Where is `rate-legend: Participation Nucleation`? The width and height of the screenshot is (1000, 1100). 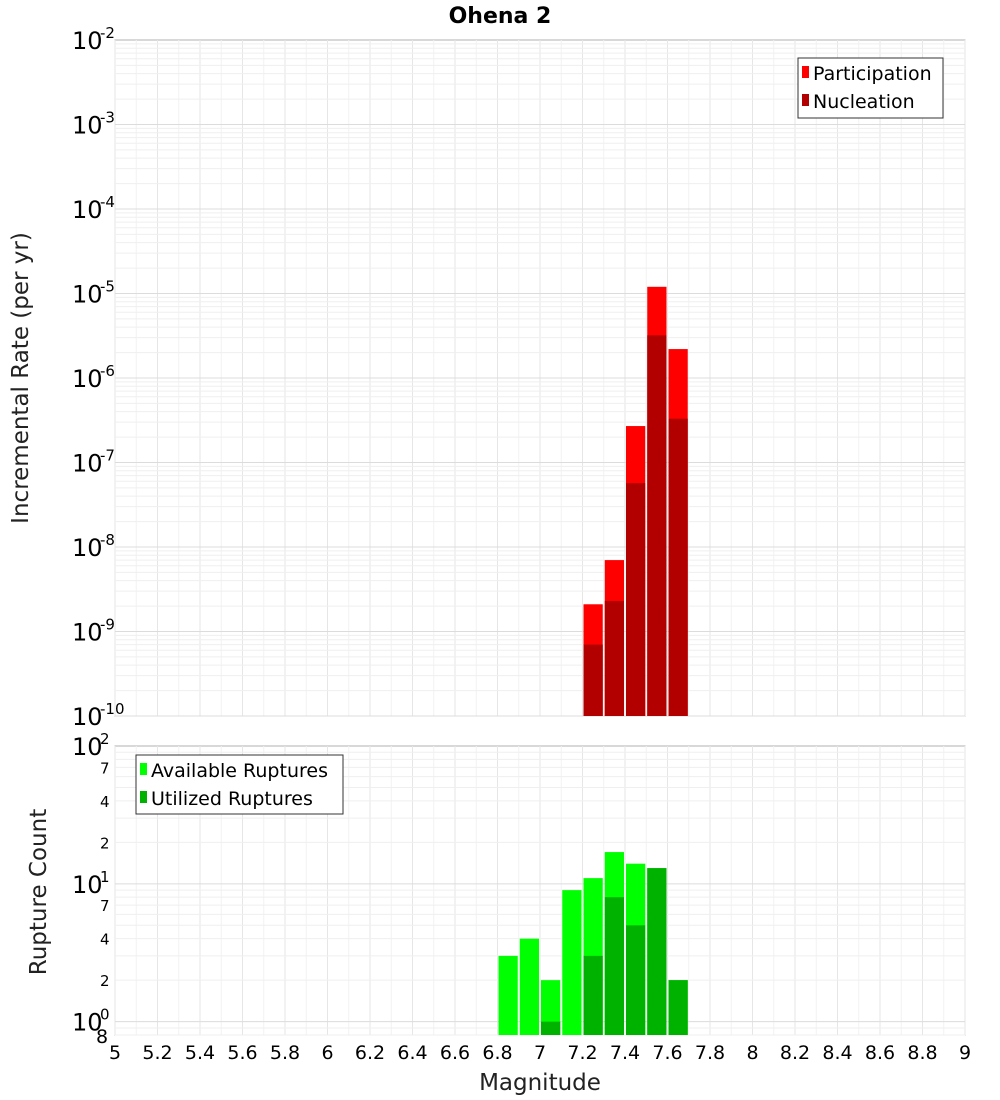 rate-legend: Participation Nucleation is located at coordinates (870, 88).